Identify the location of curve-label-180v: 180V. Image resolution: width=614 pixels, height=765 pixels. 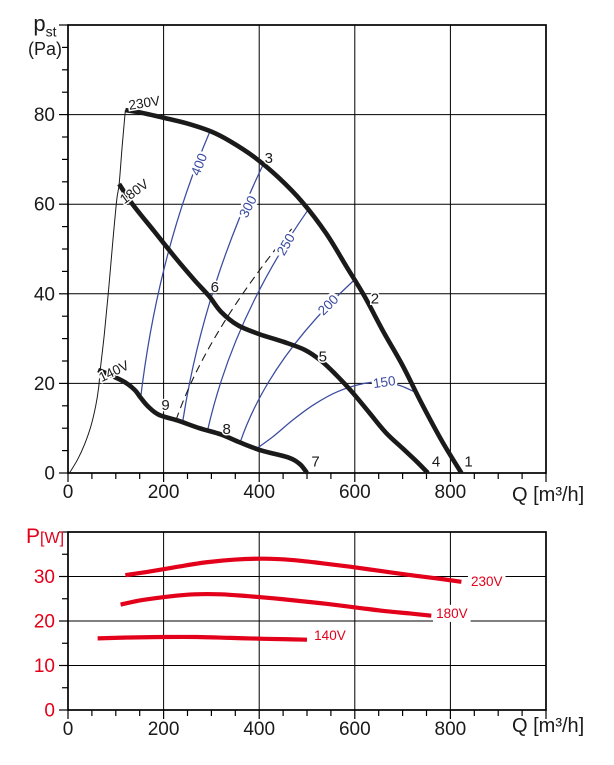
(134, 191).